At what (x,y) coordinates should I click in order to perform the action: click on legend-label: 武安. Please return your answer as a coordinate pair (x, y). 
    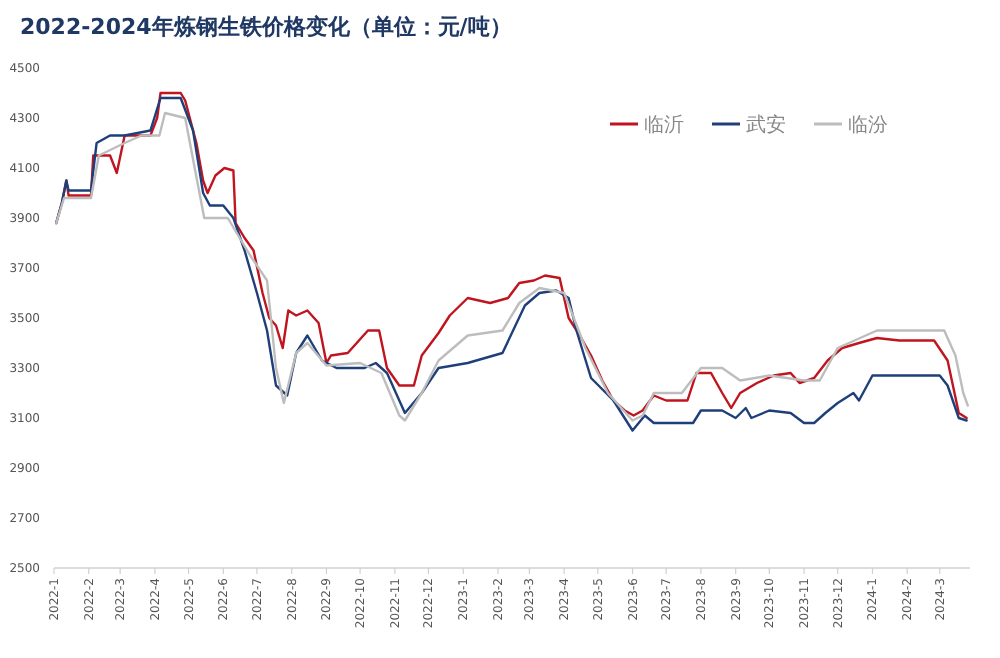
    Looking at the image, I should click on (766, 125).